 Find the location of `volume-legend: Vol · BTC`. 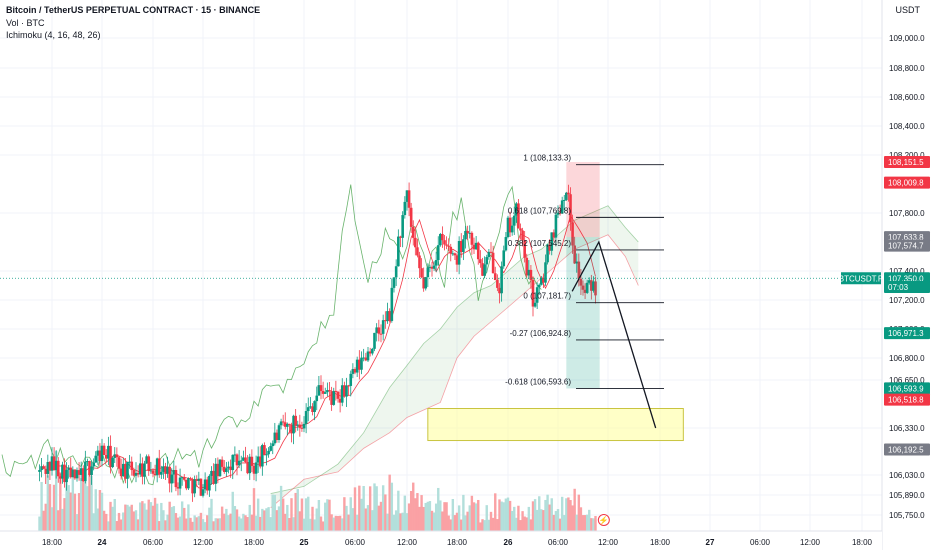

volume-legend: Vol · BTC is located at coordinates (25, 23).